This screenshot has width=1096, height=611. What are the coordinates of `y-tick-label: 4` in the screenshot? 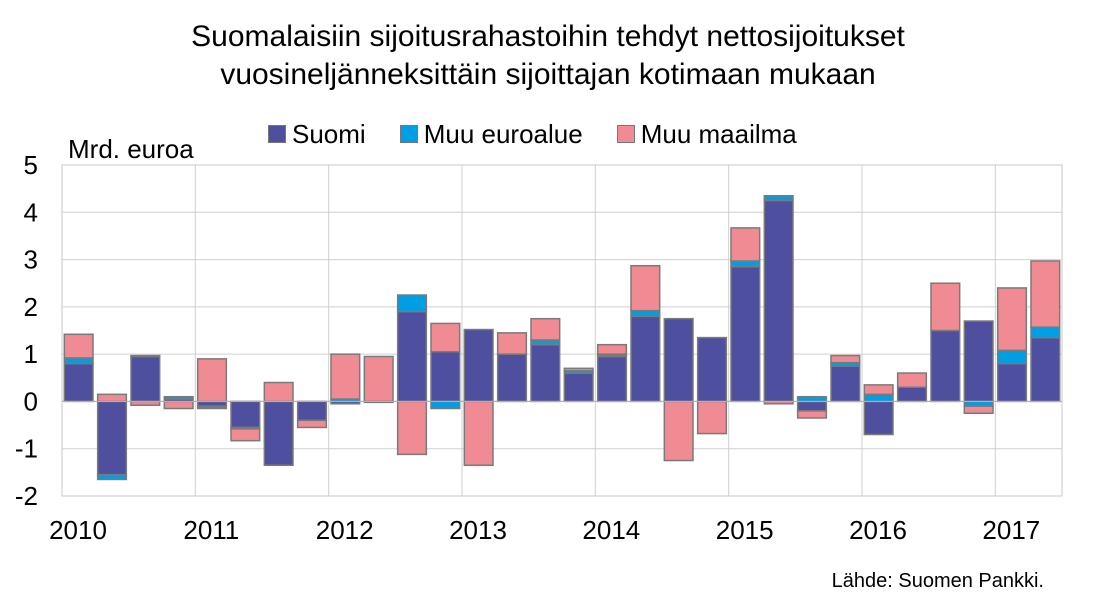 It's located at (31, 212).